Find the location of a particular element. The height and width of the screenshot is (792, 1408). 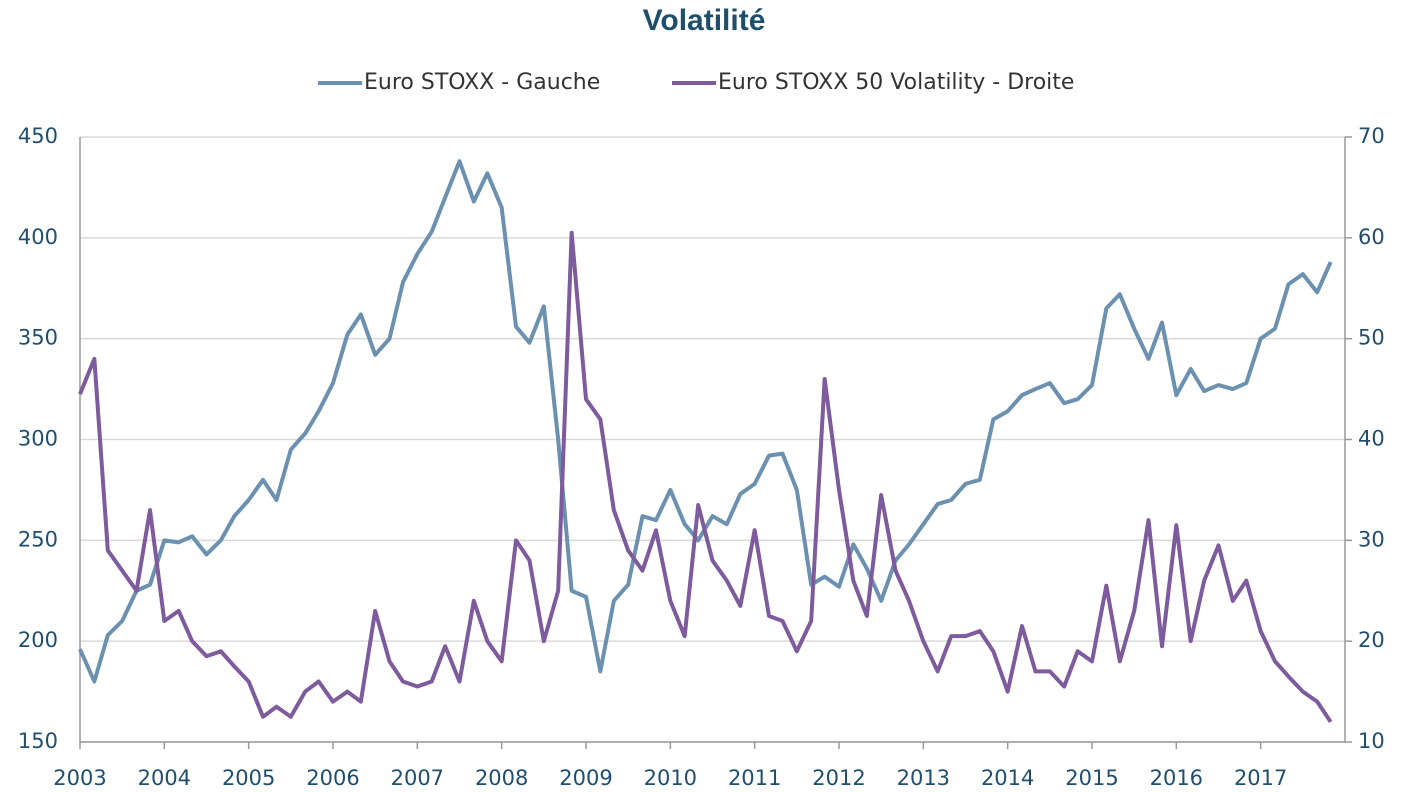

y-tick-label: 400 is located at coordinates (38, 237).